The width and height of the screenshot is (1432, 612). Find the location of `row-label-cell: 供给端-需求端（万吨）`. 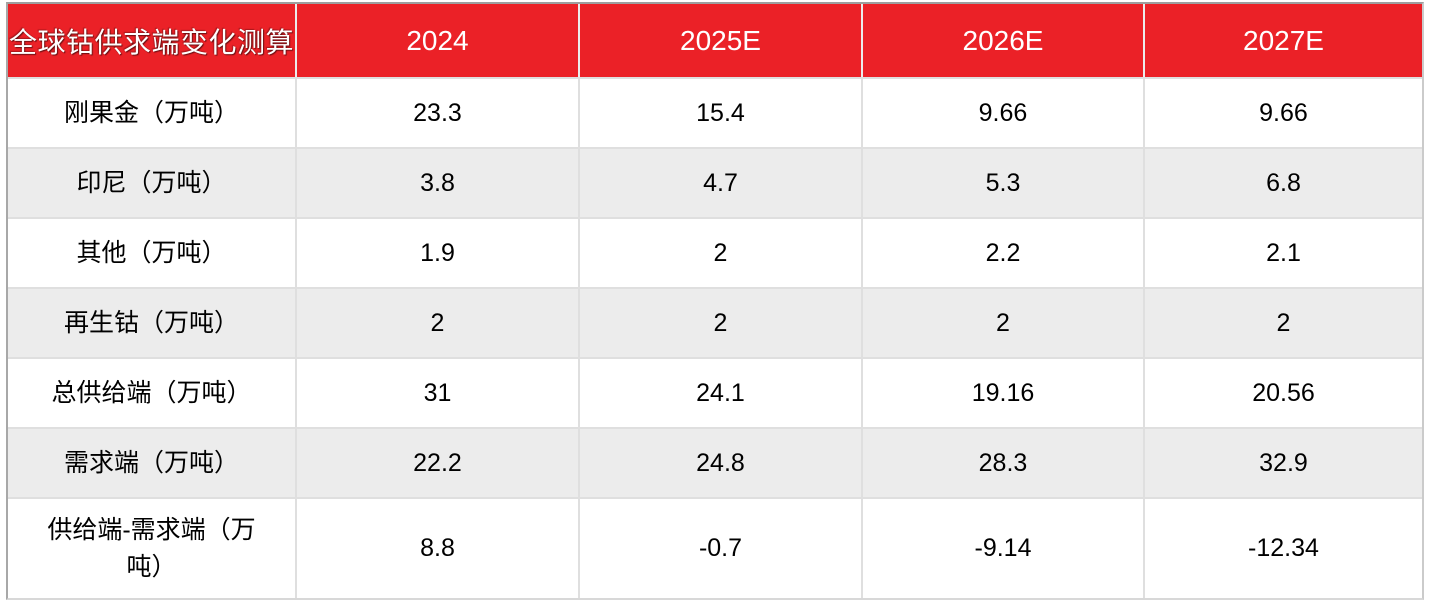

row-label-cell: 供给端-需求端（万吨） is located at coordinates (151, 548).